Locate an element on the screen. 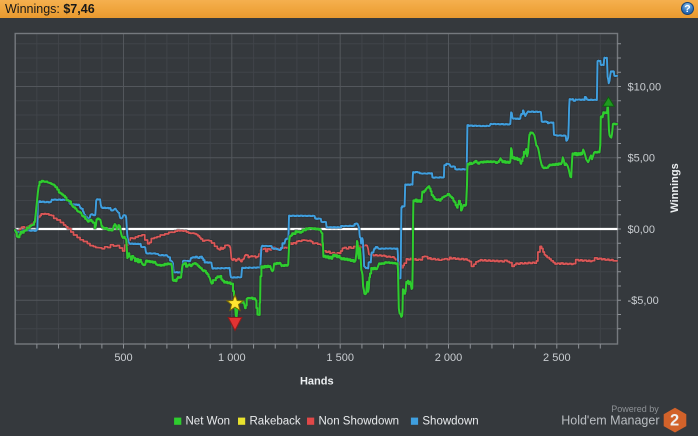 The height and width of the screenshot is (436, 698). svg-text: 500 is located at coordinates (123, 358).